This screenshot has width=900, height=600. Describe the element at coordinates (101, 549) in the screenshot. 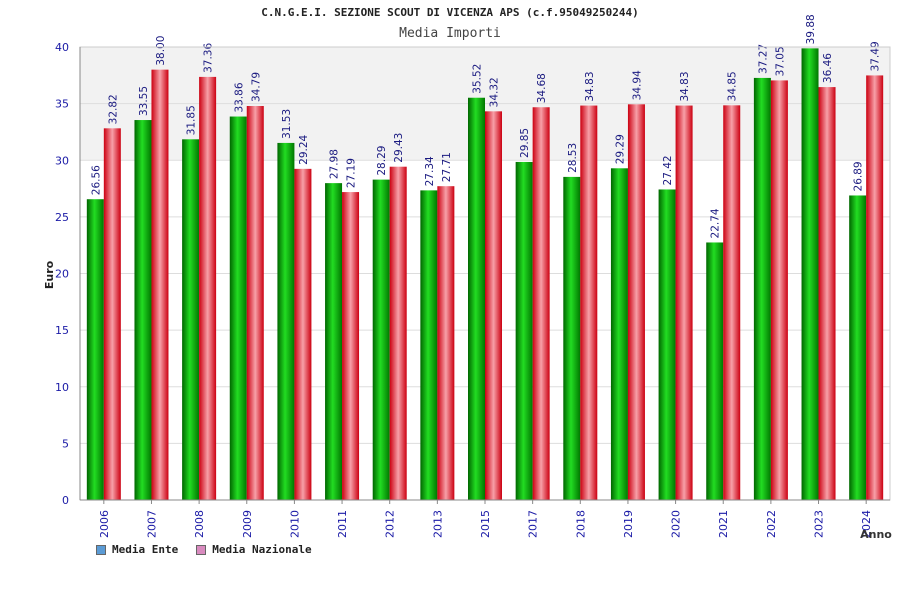

I see `legend-swatch-ente` at that location.